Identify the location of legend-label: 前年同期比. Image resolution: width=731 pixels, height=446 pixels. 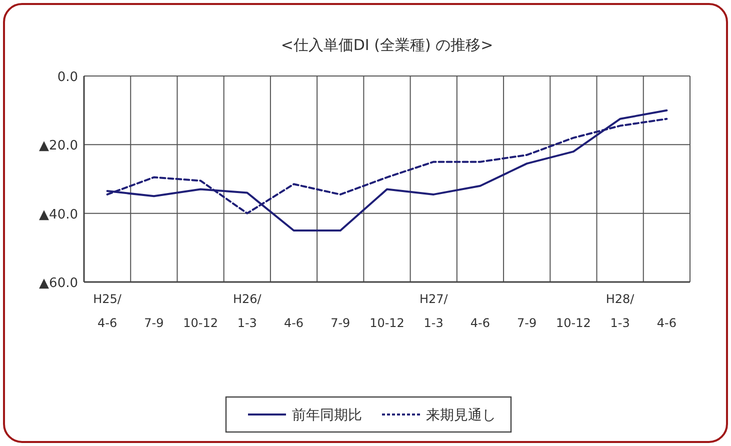
(327, 416).